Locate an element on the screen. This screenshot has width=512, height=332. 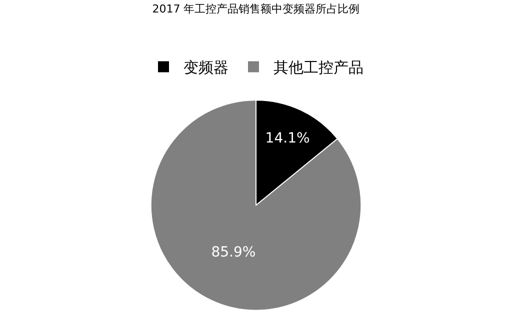
legend-label: 变频器 is located at coordinates (206, 67).